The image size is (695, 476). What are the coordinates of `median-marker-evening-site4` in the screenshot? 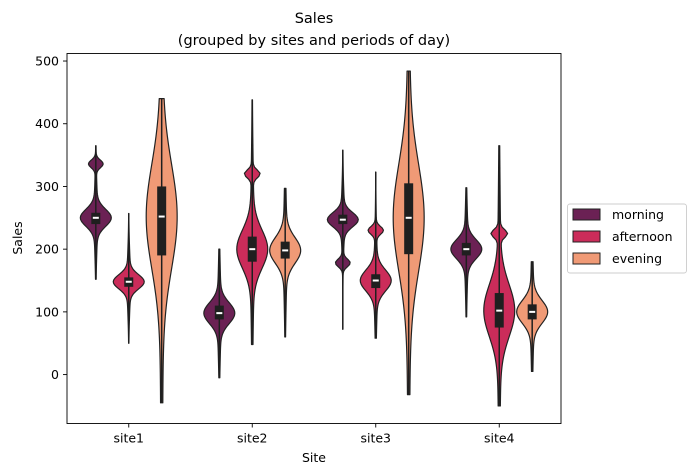 It's located at (532, 311).